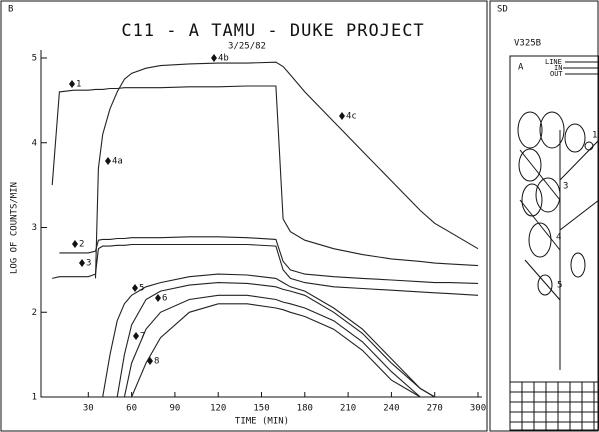 The image size is (599, 432). Describe the element at coordinates (218, 409) in the screenshot. I see `x-tick-label: 120` at that location.